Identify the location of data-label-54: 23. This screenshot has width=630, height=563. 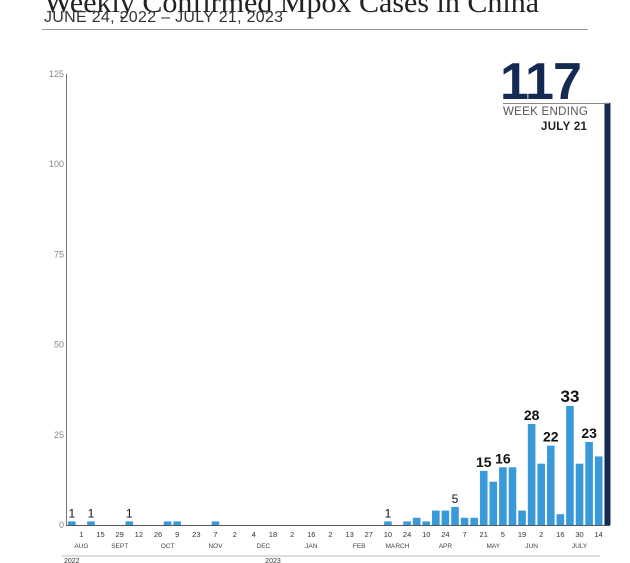
(589, 433).